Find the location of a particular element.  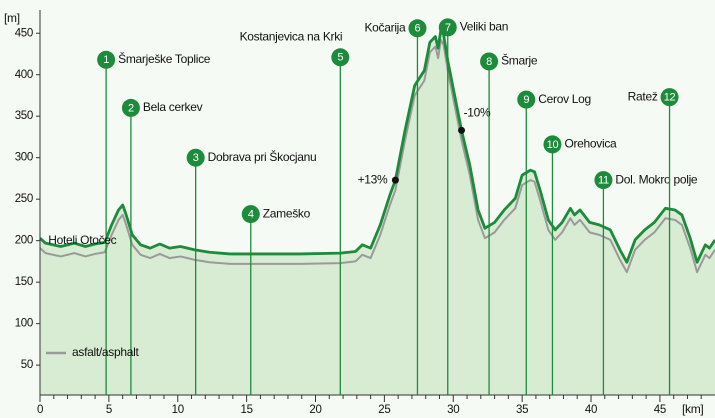

x-tick-label: 20 is located at coordinates (315, 410).